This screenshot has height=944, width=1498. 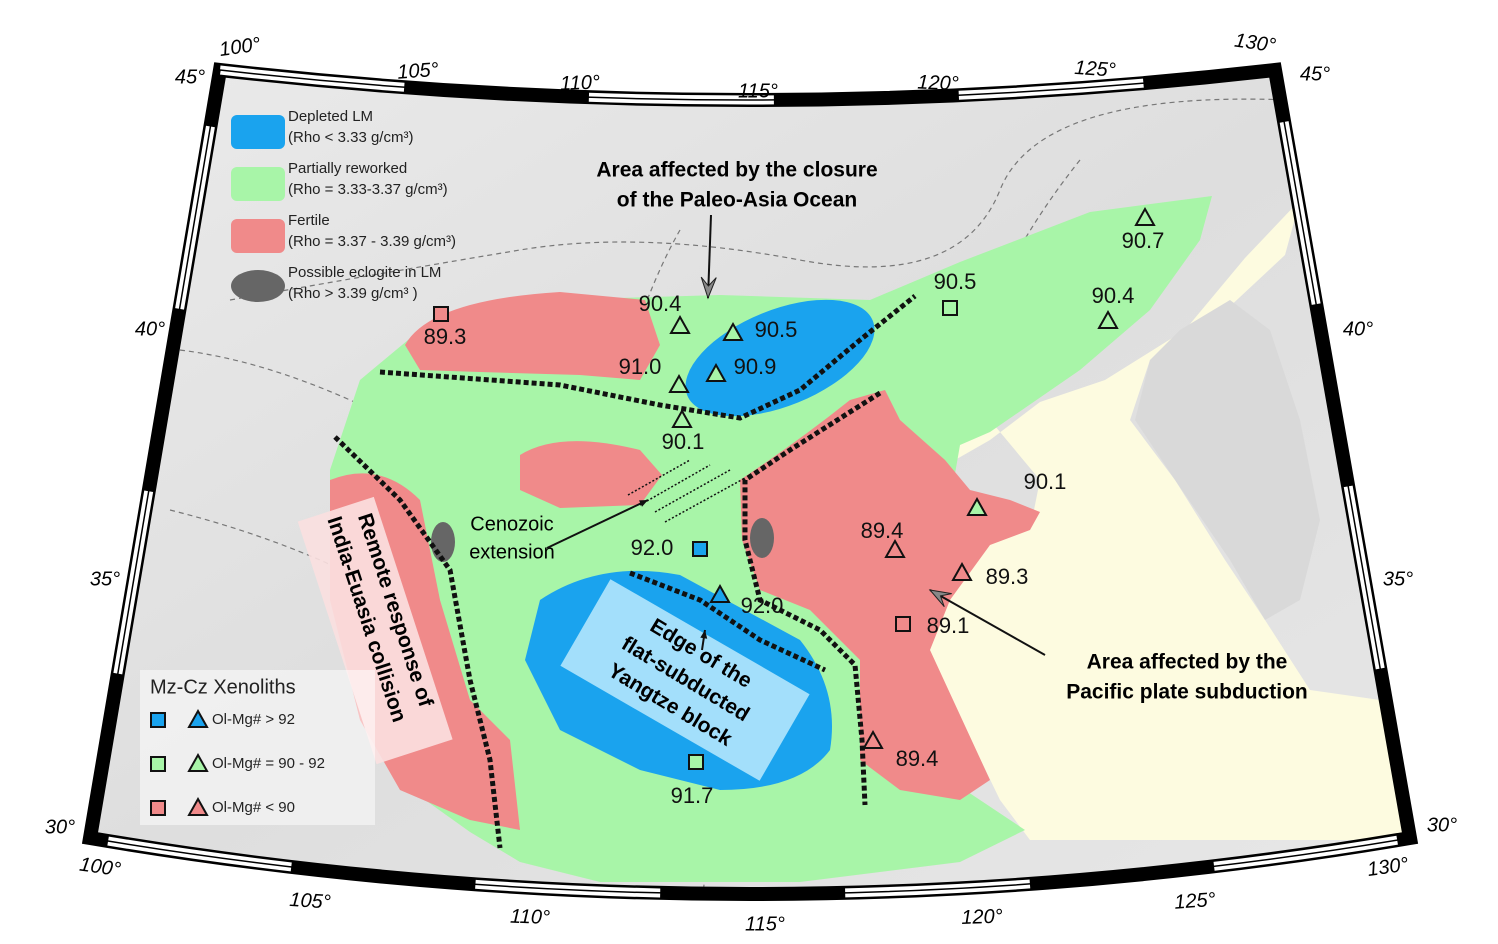 I want to click on annotation: of the Paleo-Asia Ocean, so click(x=737, y=200).